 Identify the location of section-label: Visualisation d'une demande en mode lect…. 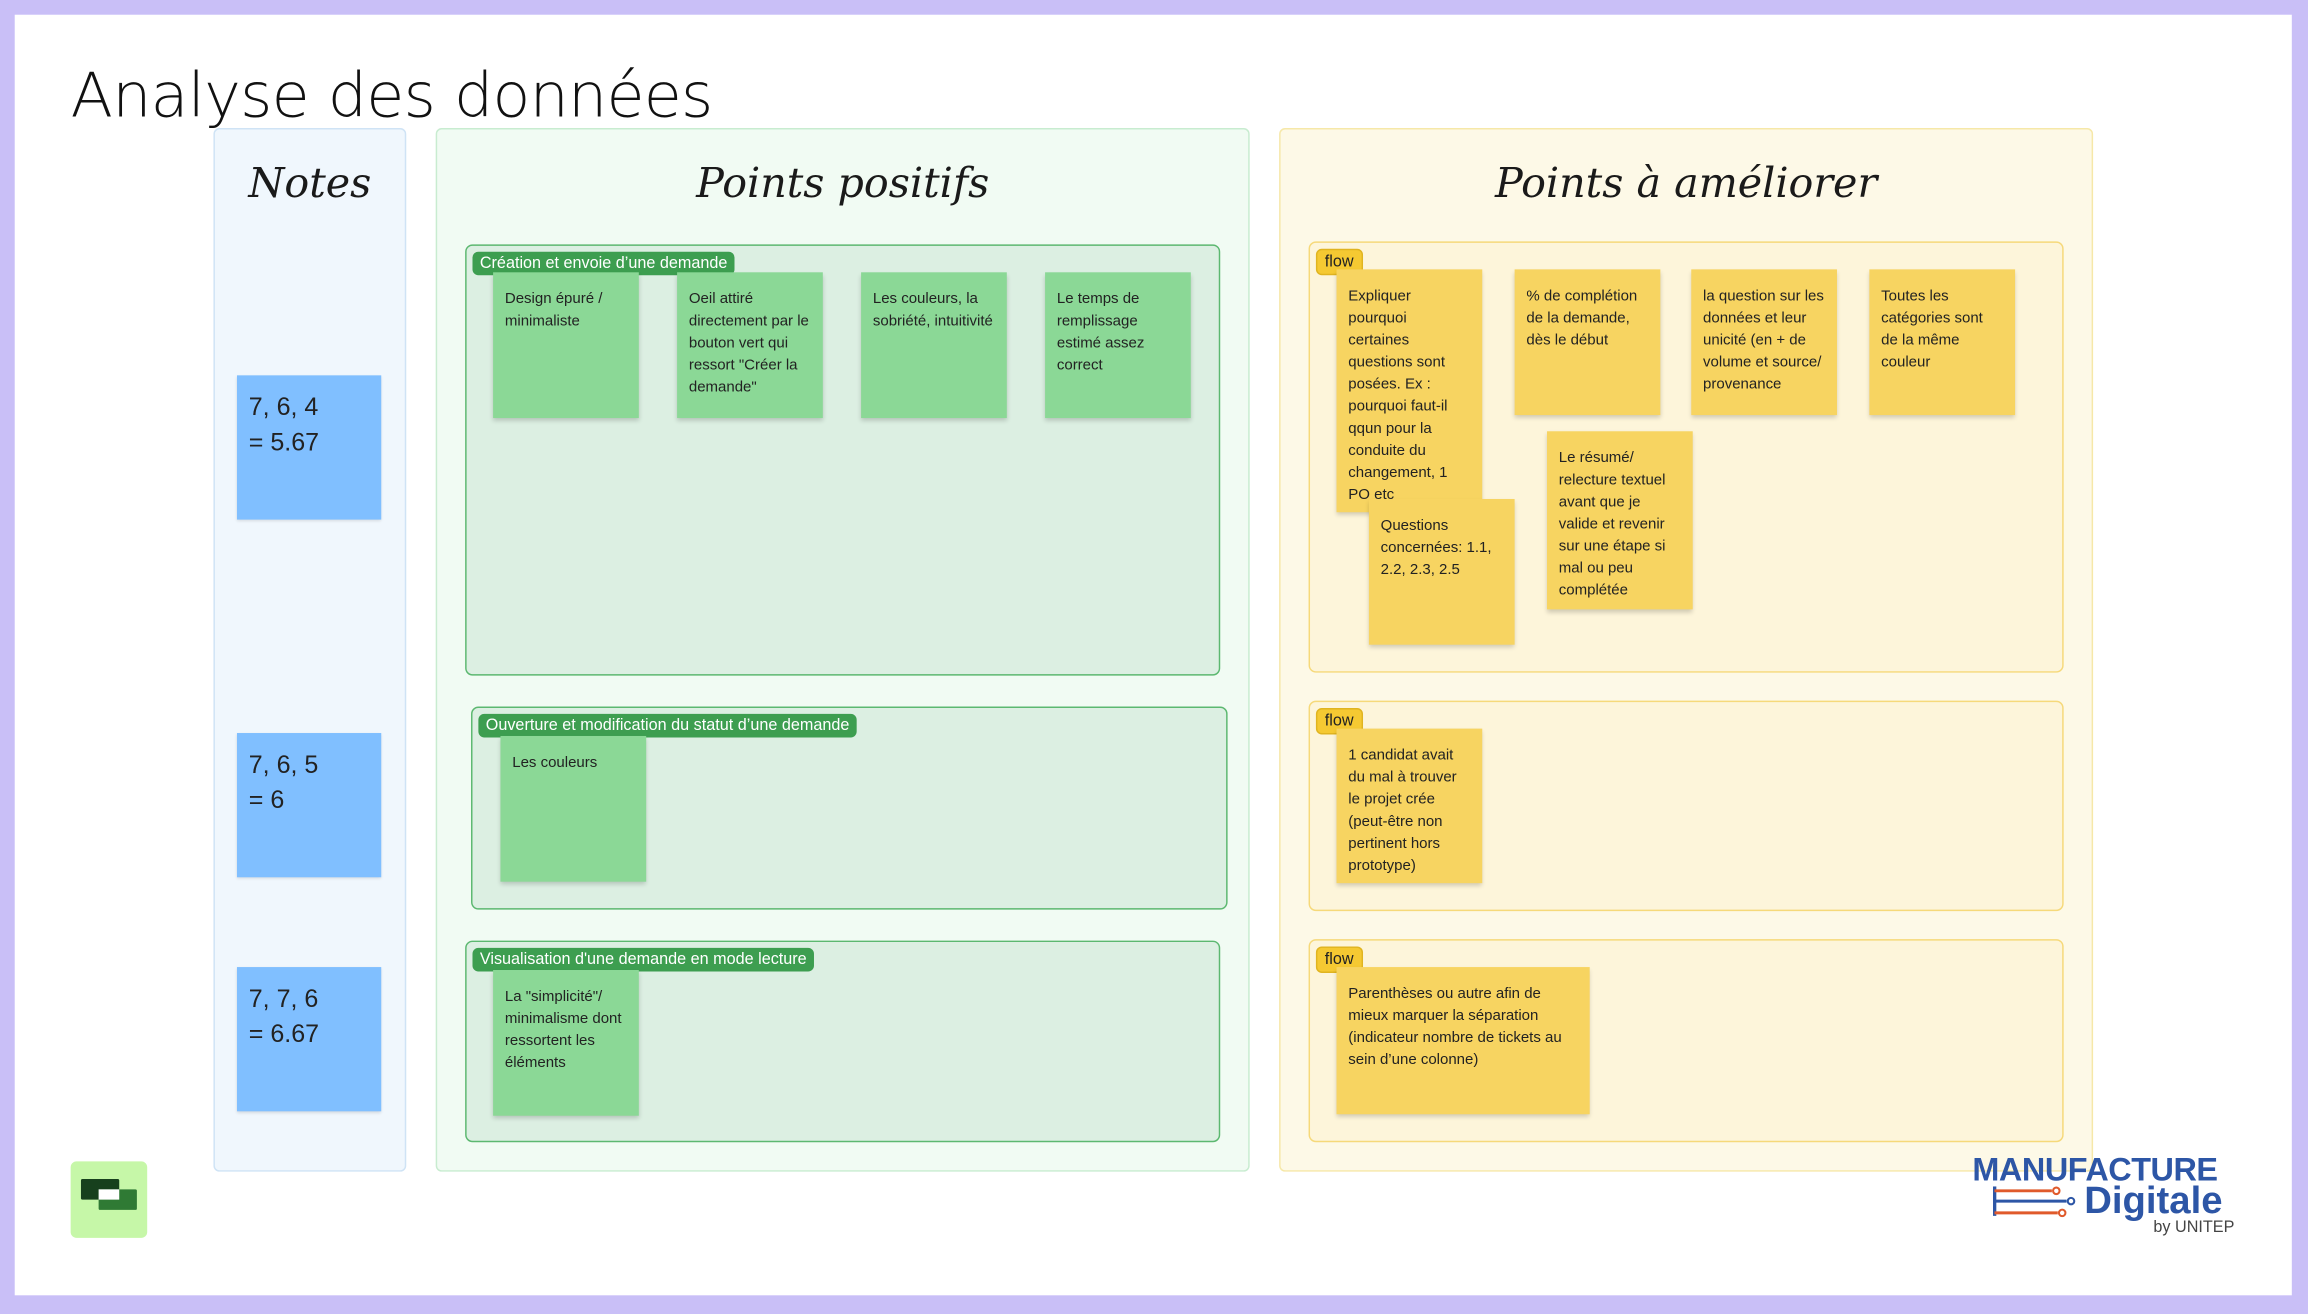
(643, 959).